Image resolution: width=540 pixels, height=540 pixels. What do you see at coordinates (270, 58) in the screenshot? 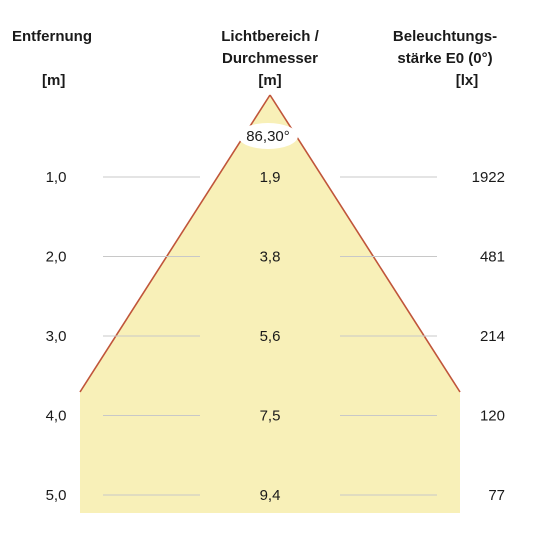
I see `light-area-header-line2: Durchmesser` at bounding box center [270, 58].